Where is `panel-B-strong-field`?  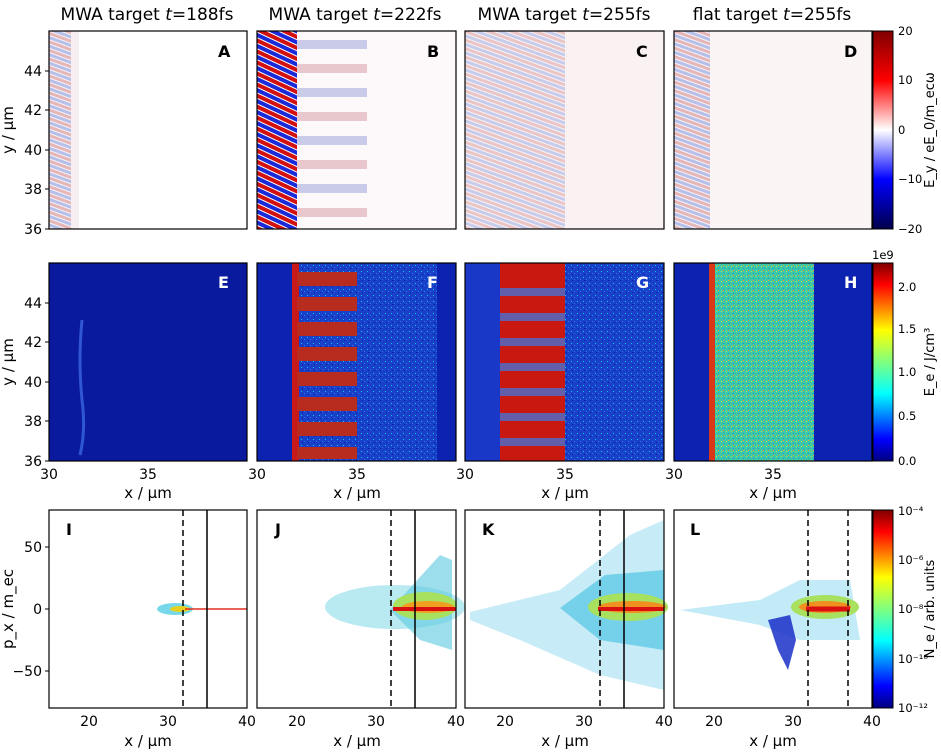
panel-B-strong-field is located at coordinates (277, 130).